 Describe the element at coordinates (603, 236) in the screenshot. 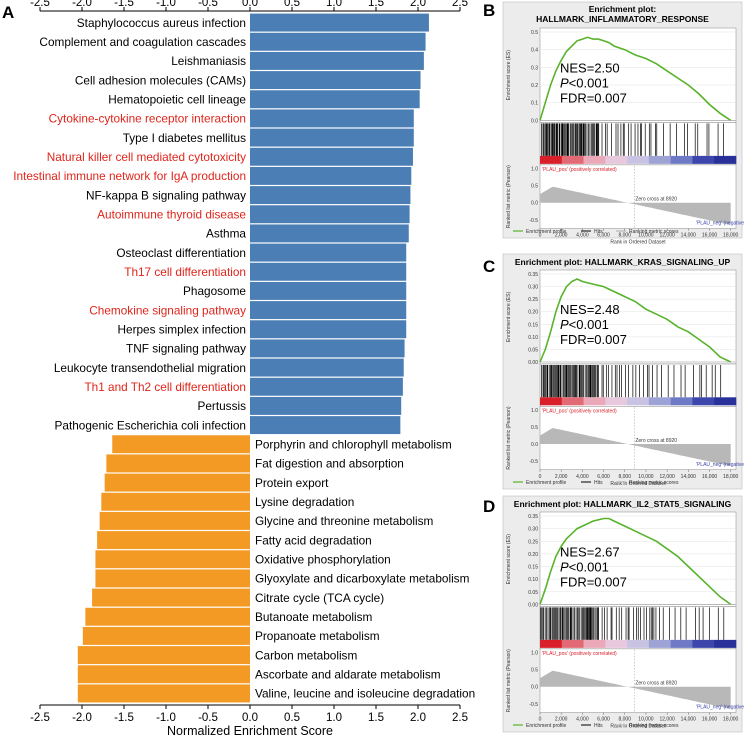

I see `x-tick-label: 6,000` at that location.